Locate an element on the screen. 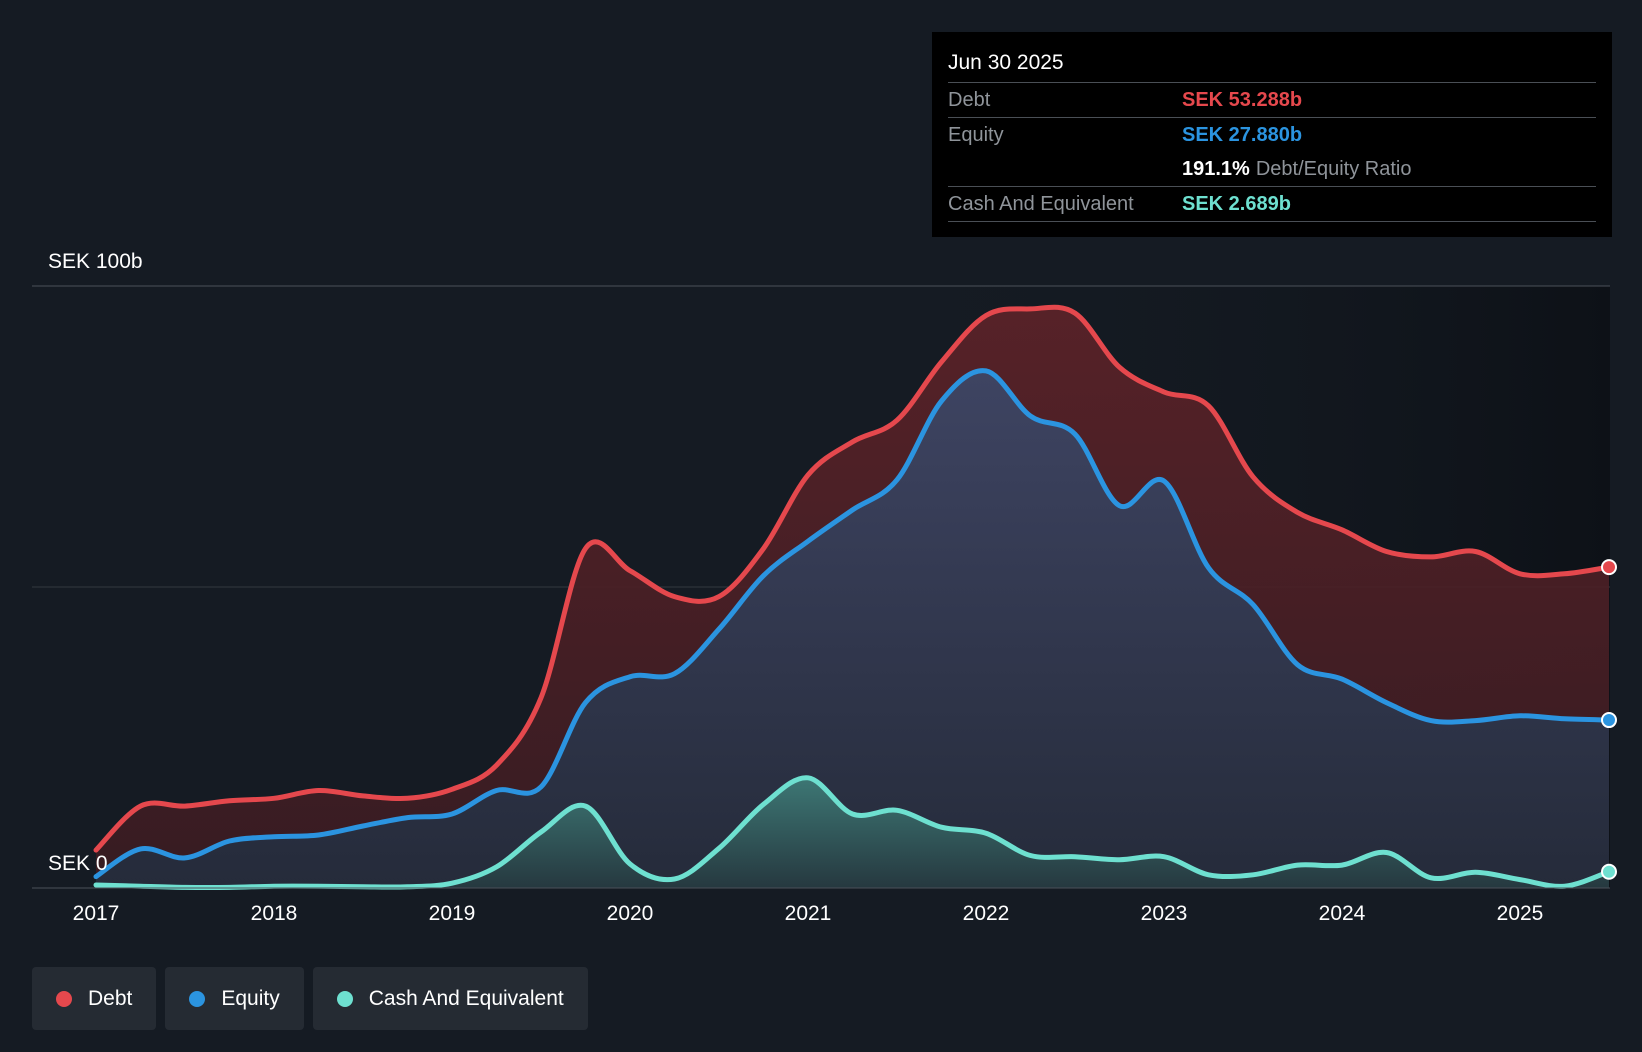 The width and height of the screenshot is (1642, 1052). tooltip-row-debt: Debt SEK 53.288b is located at coordinates (1272, 100).